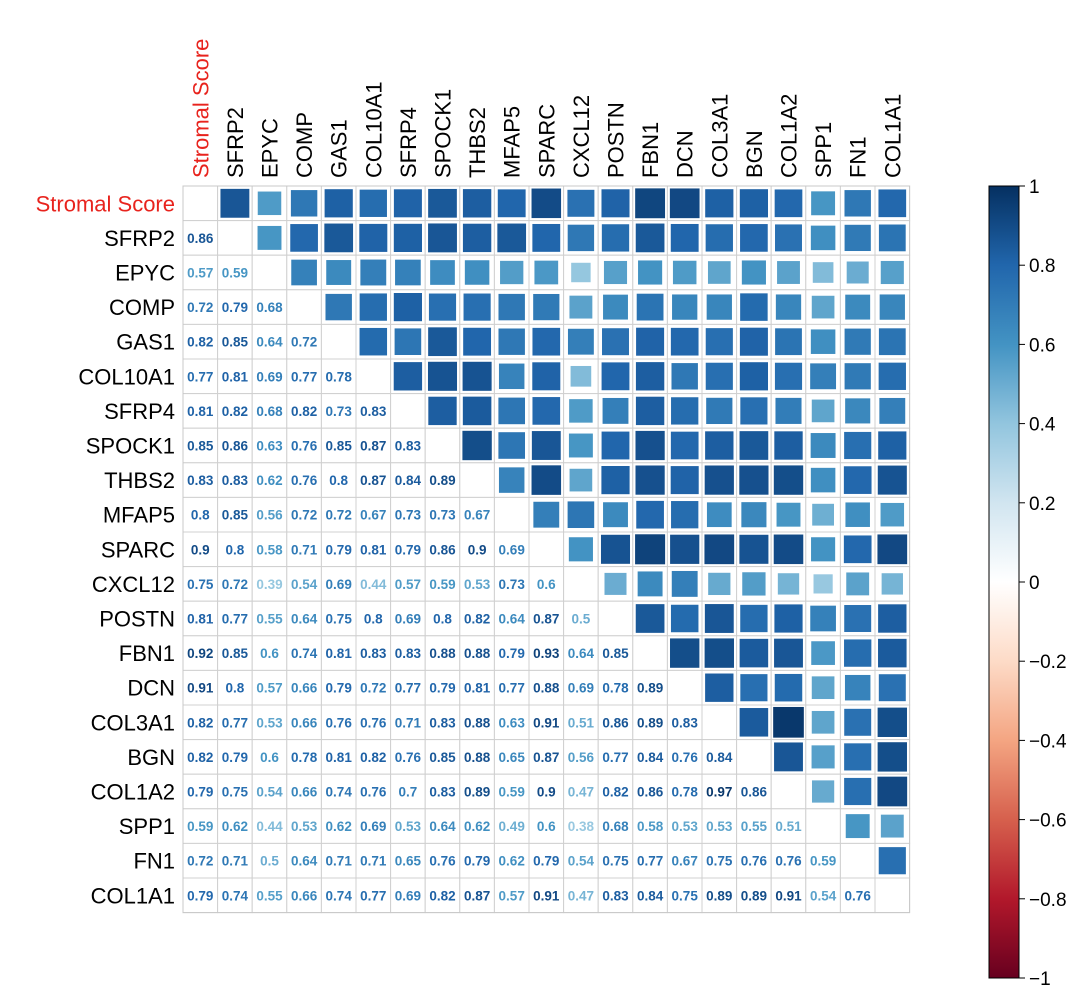 This screenshot has height=992, width=1084. What do you see at coordinates (477, 688) in the screenshot?
I see `corr-value-DCN-THBS2: 0.81` at bounding box center [477, 688].